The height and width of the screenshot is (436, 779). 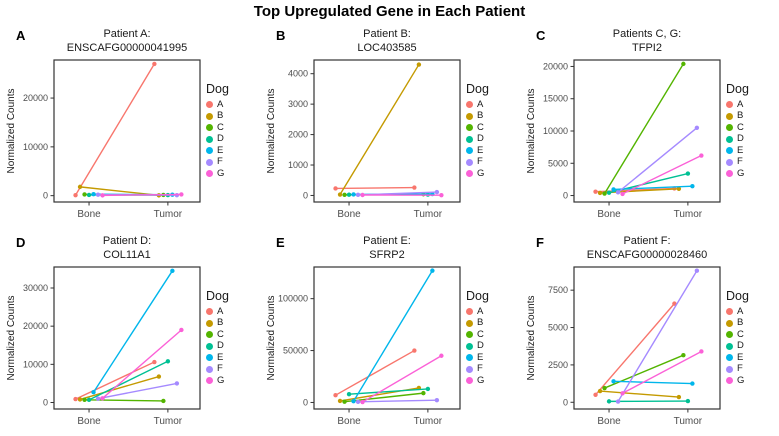 I want to click on legend-label: C, so click(x=740, y=334).